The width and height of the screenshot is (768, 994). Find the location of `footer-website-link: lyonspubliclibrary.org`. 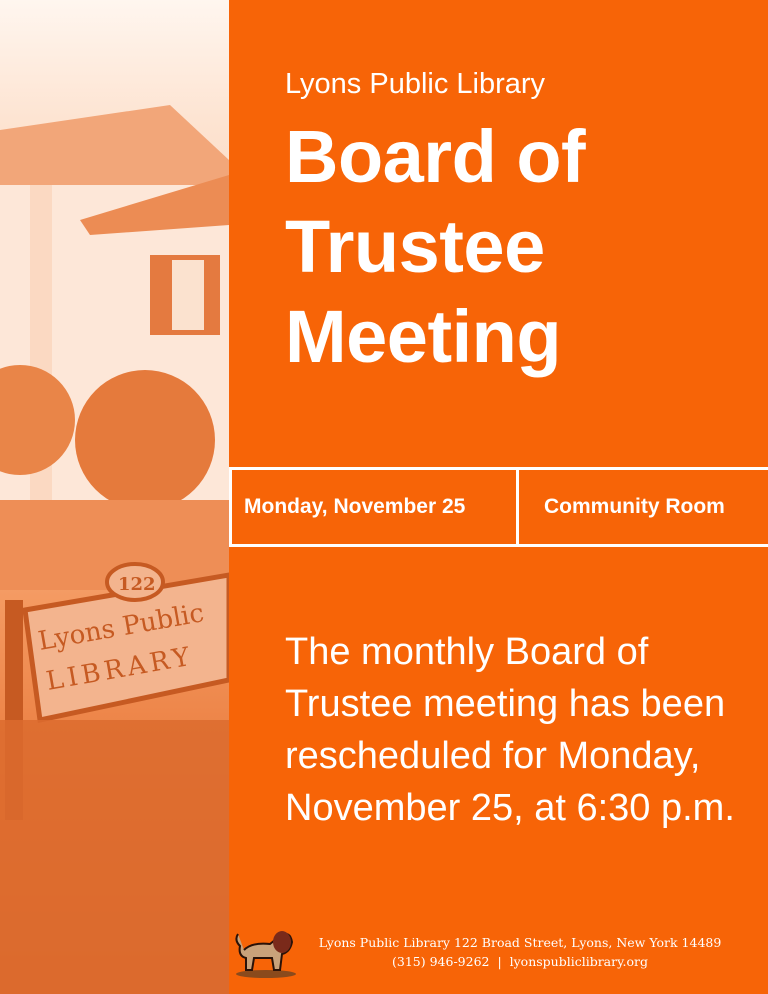

footer-website-link: lyonspubliclibrary.org is located at coordinates (578, 961).